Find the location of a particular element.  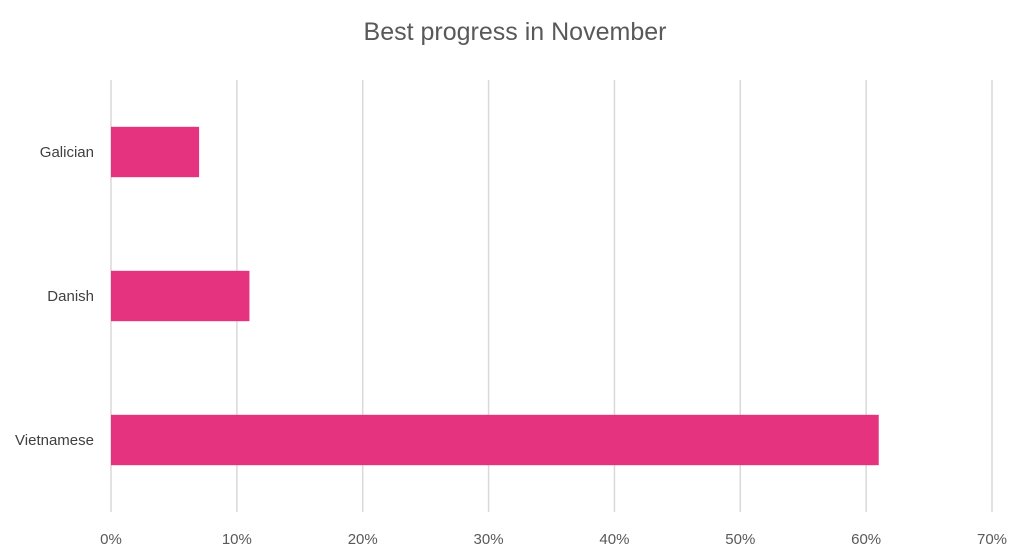

bar-vietnamese is located at coordinates (495, 440).